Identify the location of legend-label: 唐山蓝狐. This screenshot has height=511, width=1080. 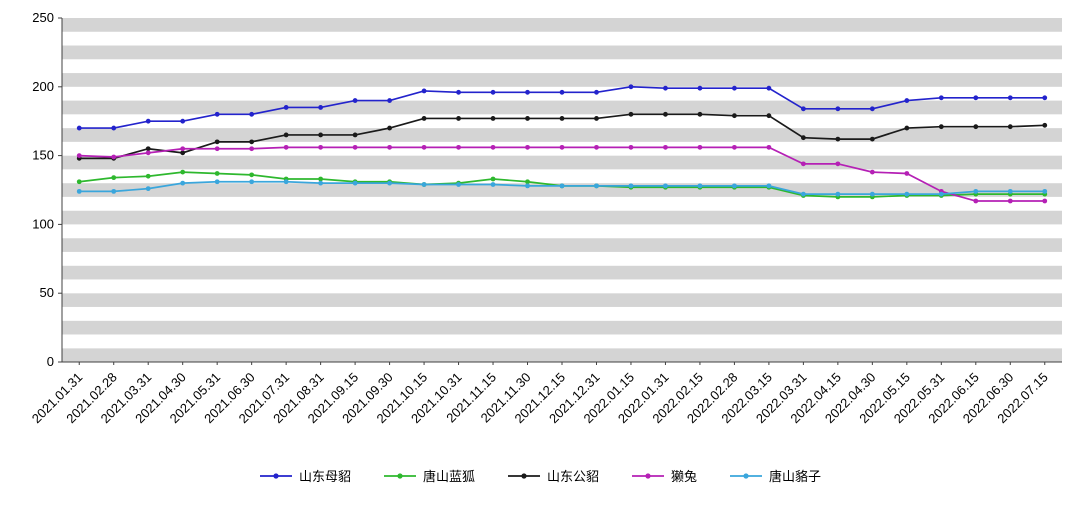
(448, 476).